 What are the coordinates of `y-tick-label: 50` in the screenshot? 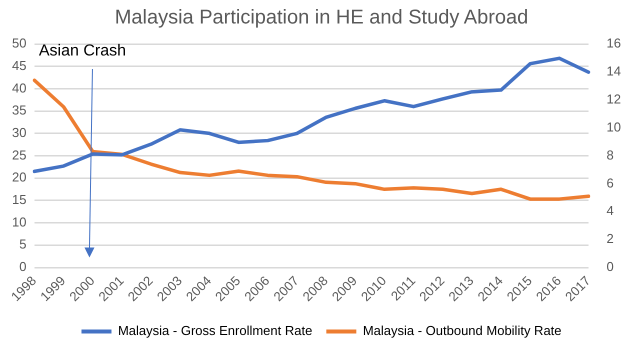 It's located at (19, 43).